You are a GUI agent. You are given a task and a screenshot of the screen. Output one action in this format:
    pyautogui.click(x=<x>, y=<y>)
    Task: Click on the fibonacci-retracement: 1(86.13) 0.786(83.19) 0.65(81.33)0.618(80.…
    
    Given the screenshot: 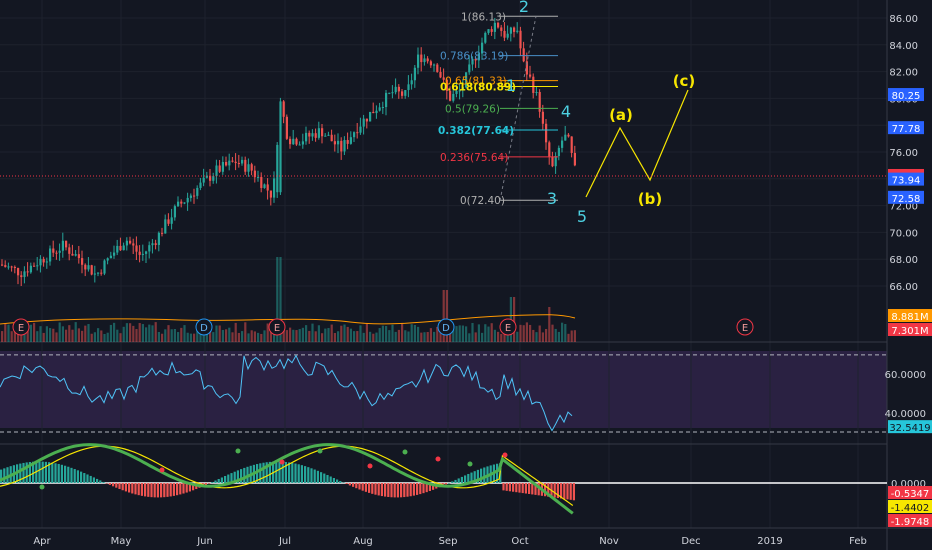 What is the action you would take?
    pyautogui.click(x=498, y=109)
    